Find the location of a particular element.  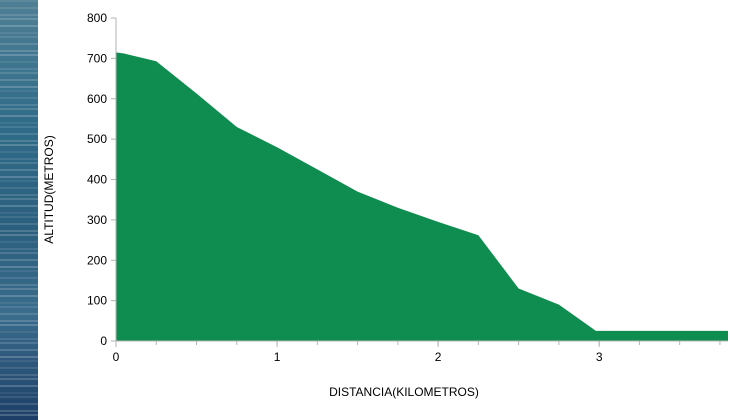

x-tick-label: 2 is located at coordinates (438, 357).